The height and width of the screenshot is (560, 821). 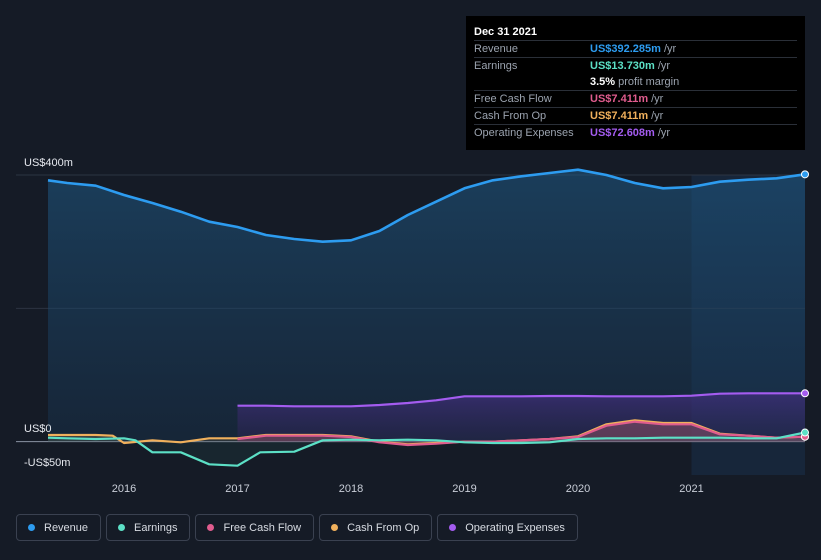 I want to click on earnings-line, so click(x=426, y=449).